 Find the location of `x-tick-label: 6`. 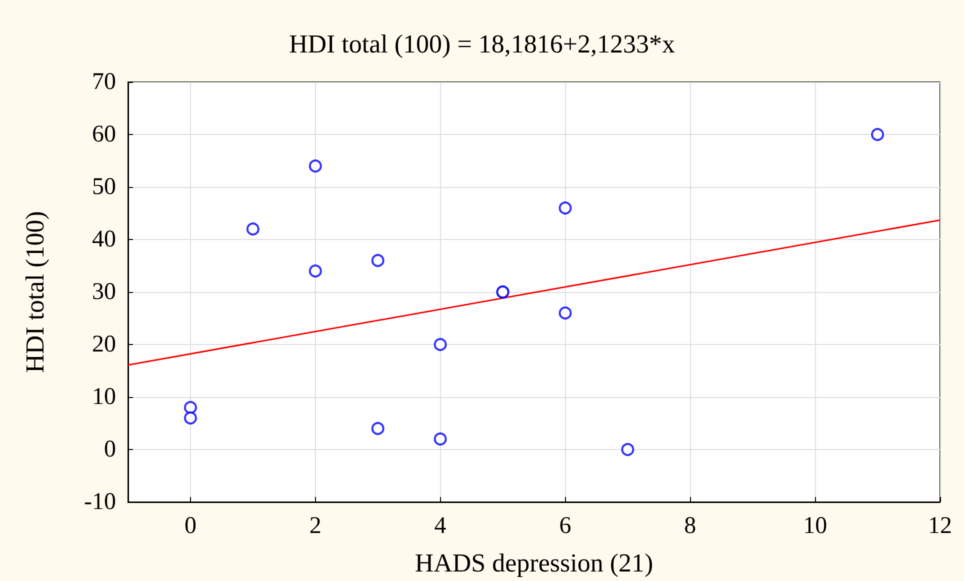

x-tick-label: 6 is located at coordinates (565, 526).